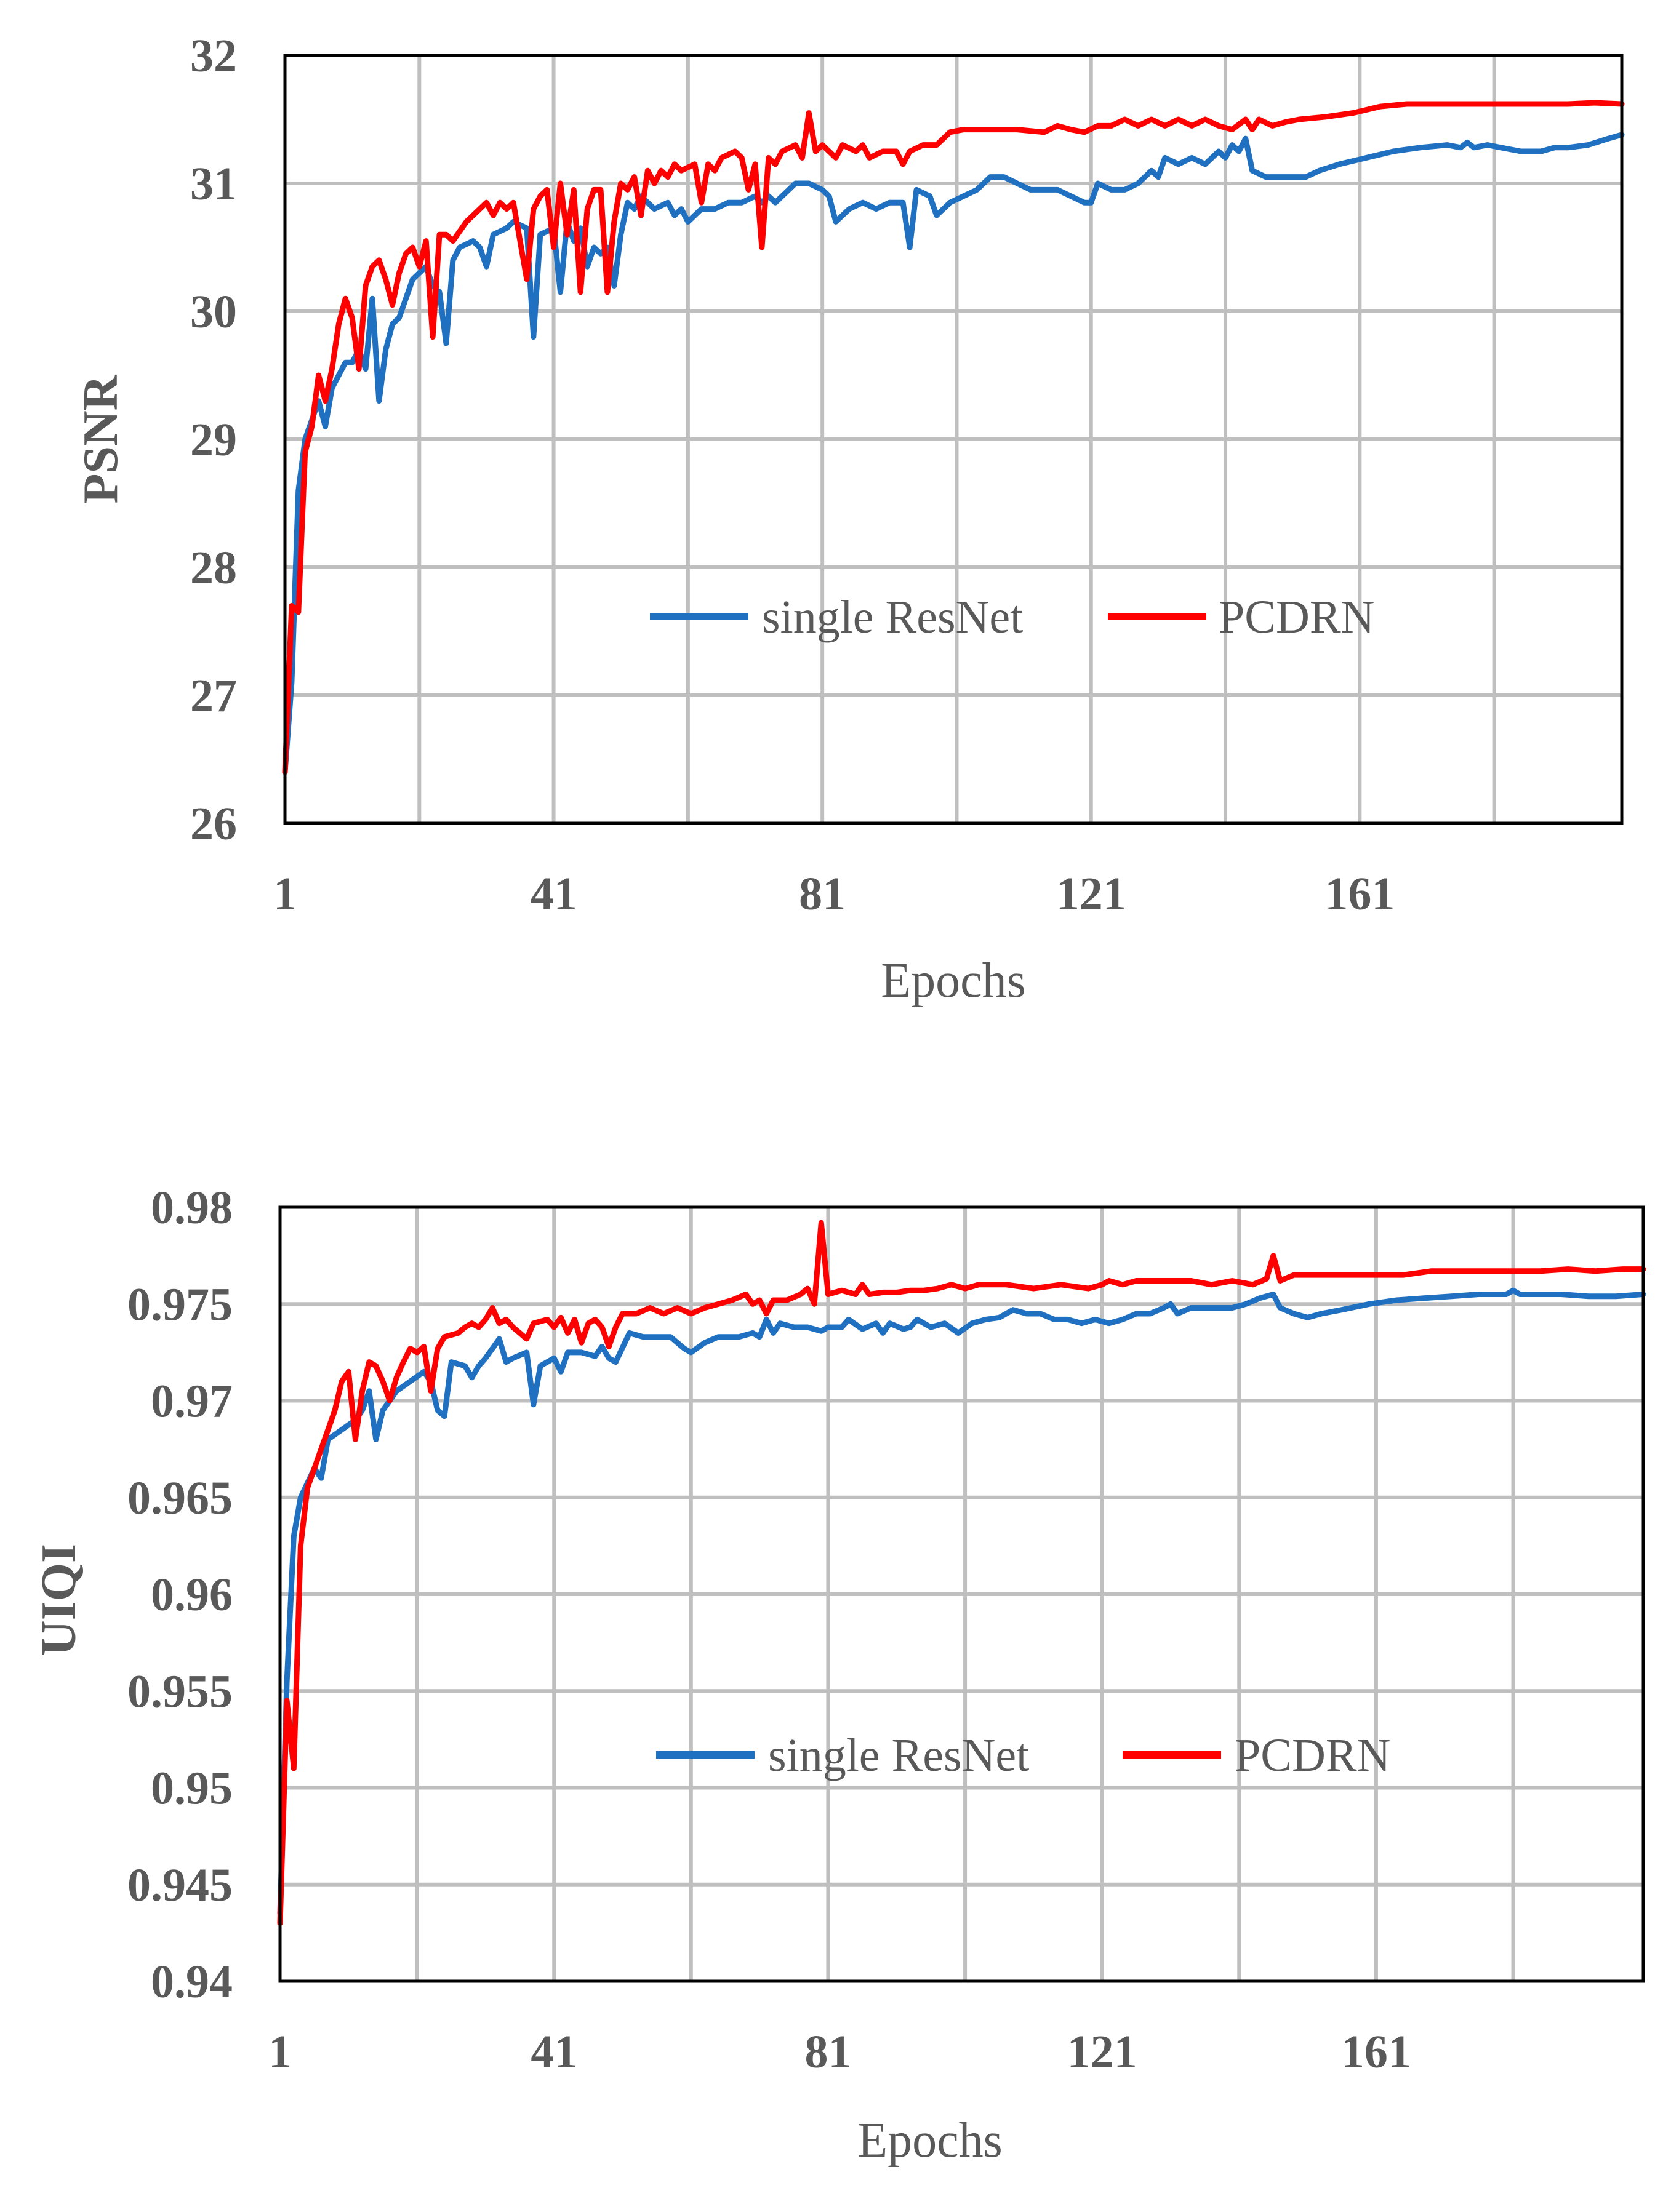 The width and height of the screenshot is (1679, 2212). I want to click on uiqi-y-tick-0-965: 0.965, so click(180, 1498).